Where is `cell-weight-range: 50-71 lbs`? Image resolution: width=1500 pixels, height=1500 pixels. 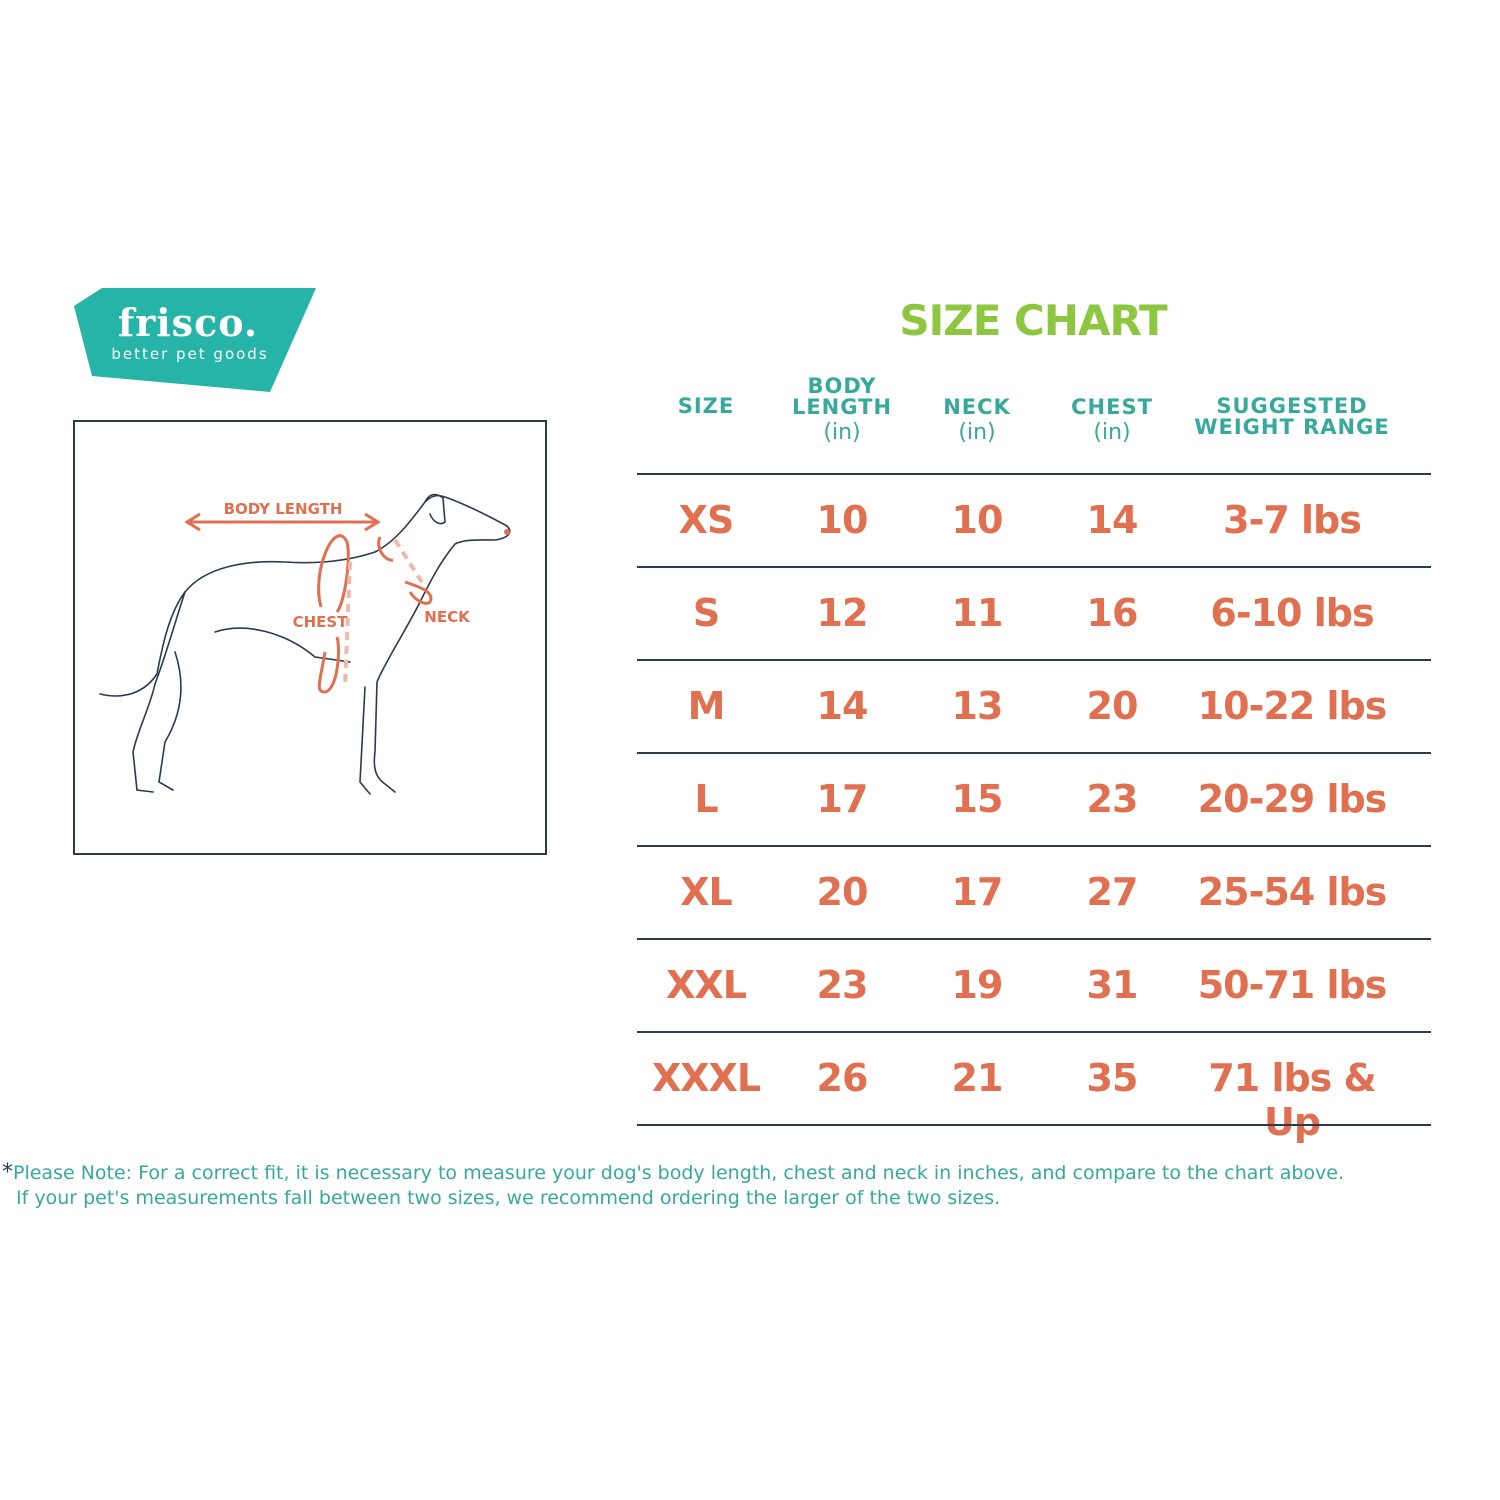 cell-weight-range: 50-71 lbs is located at coordinates (1292, 985).